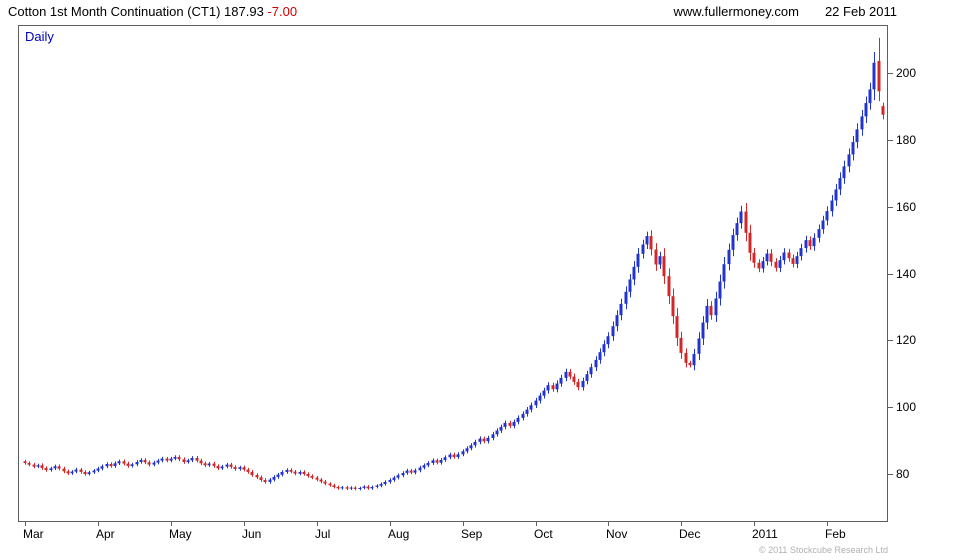 The height and width of the screenshot is (560, 980). What do you see at coordinates (906, 140) in the screenshot?
I see `y-axis-label-180: 180` at bounding box center [906, 140].